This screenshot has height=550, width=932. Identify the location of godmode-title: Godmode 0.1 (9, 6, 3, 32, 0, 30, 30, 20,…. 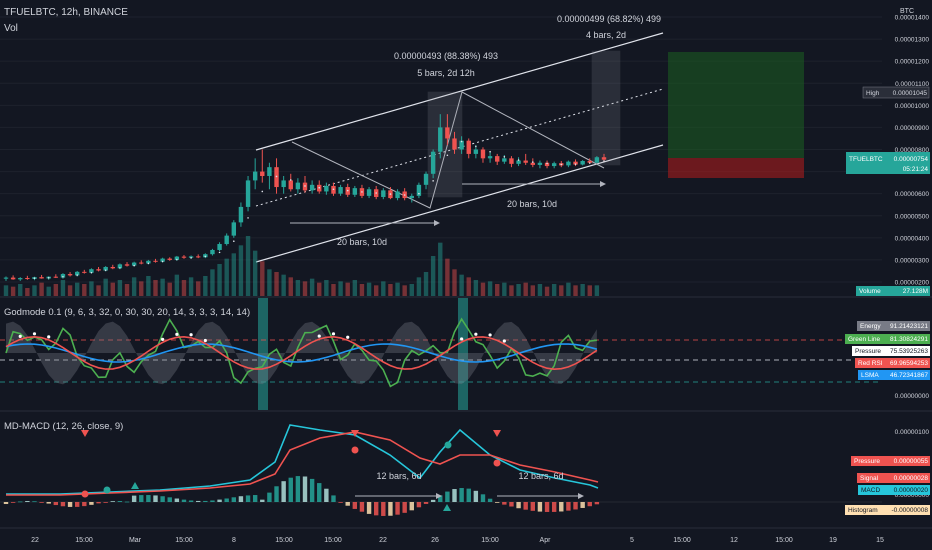
(127, 312).